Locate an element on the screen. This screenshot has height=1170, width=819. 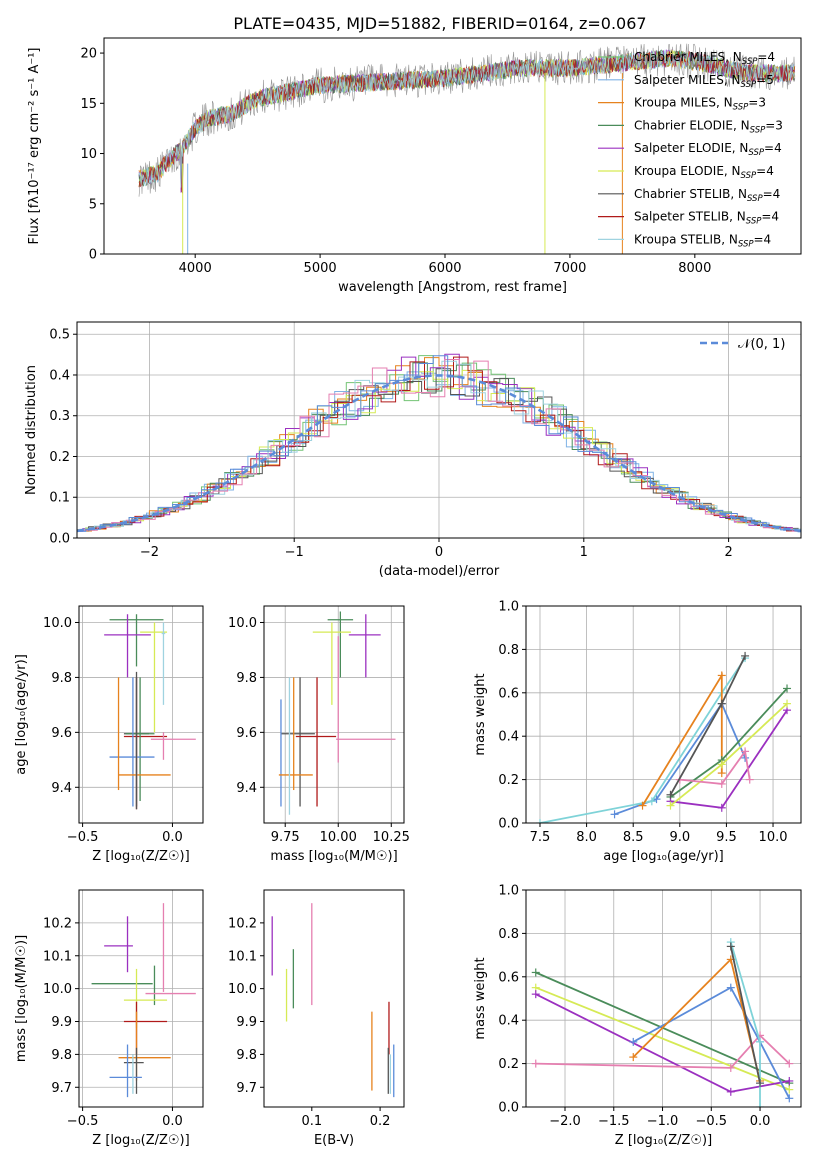
legend-label: Kroupa MILES, NSSP=3 is located at coordinates (700, 104).